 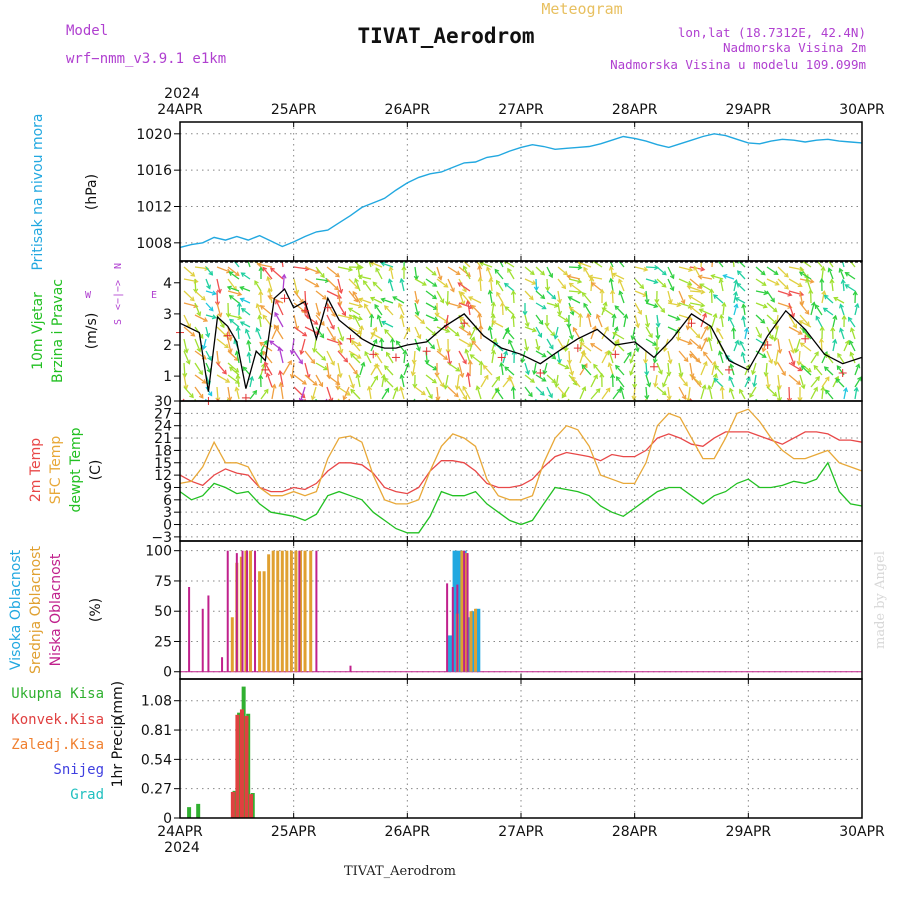 I want to click on year-bottom: 2024, so click(x=182, y=848).